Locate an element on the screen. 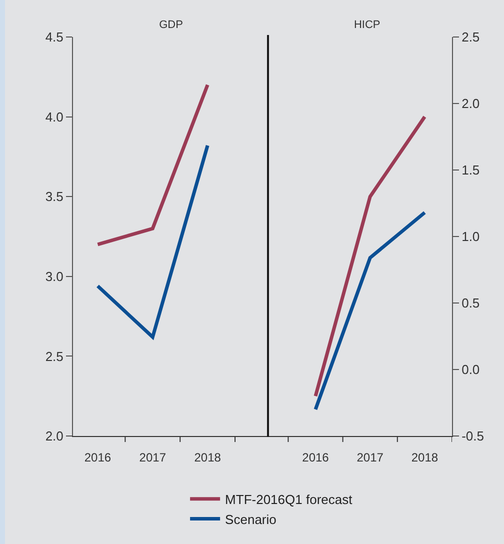 This screenshot has width=504, height=544. legend-label: Scenario is located at coordinates (250, 519).